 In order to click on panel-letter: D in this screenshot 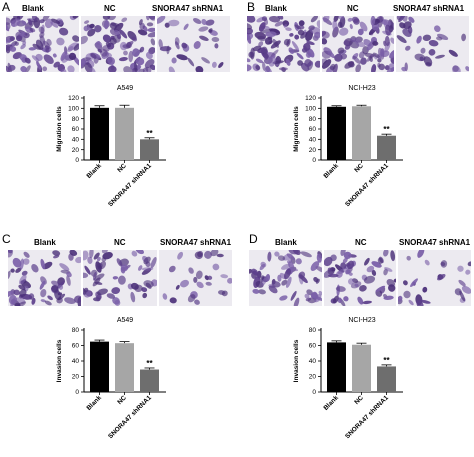, I will do `click(253, 239)`.